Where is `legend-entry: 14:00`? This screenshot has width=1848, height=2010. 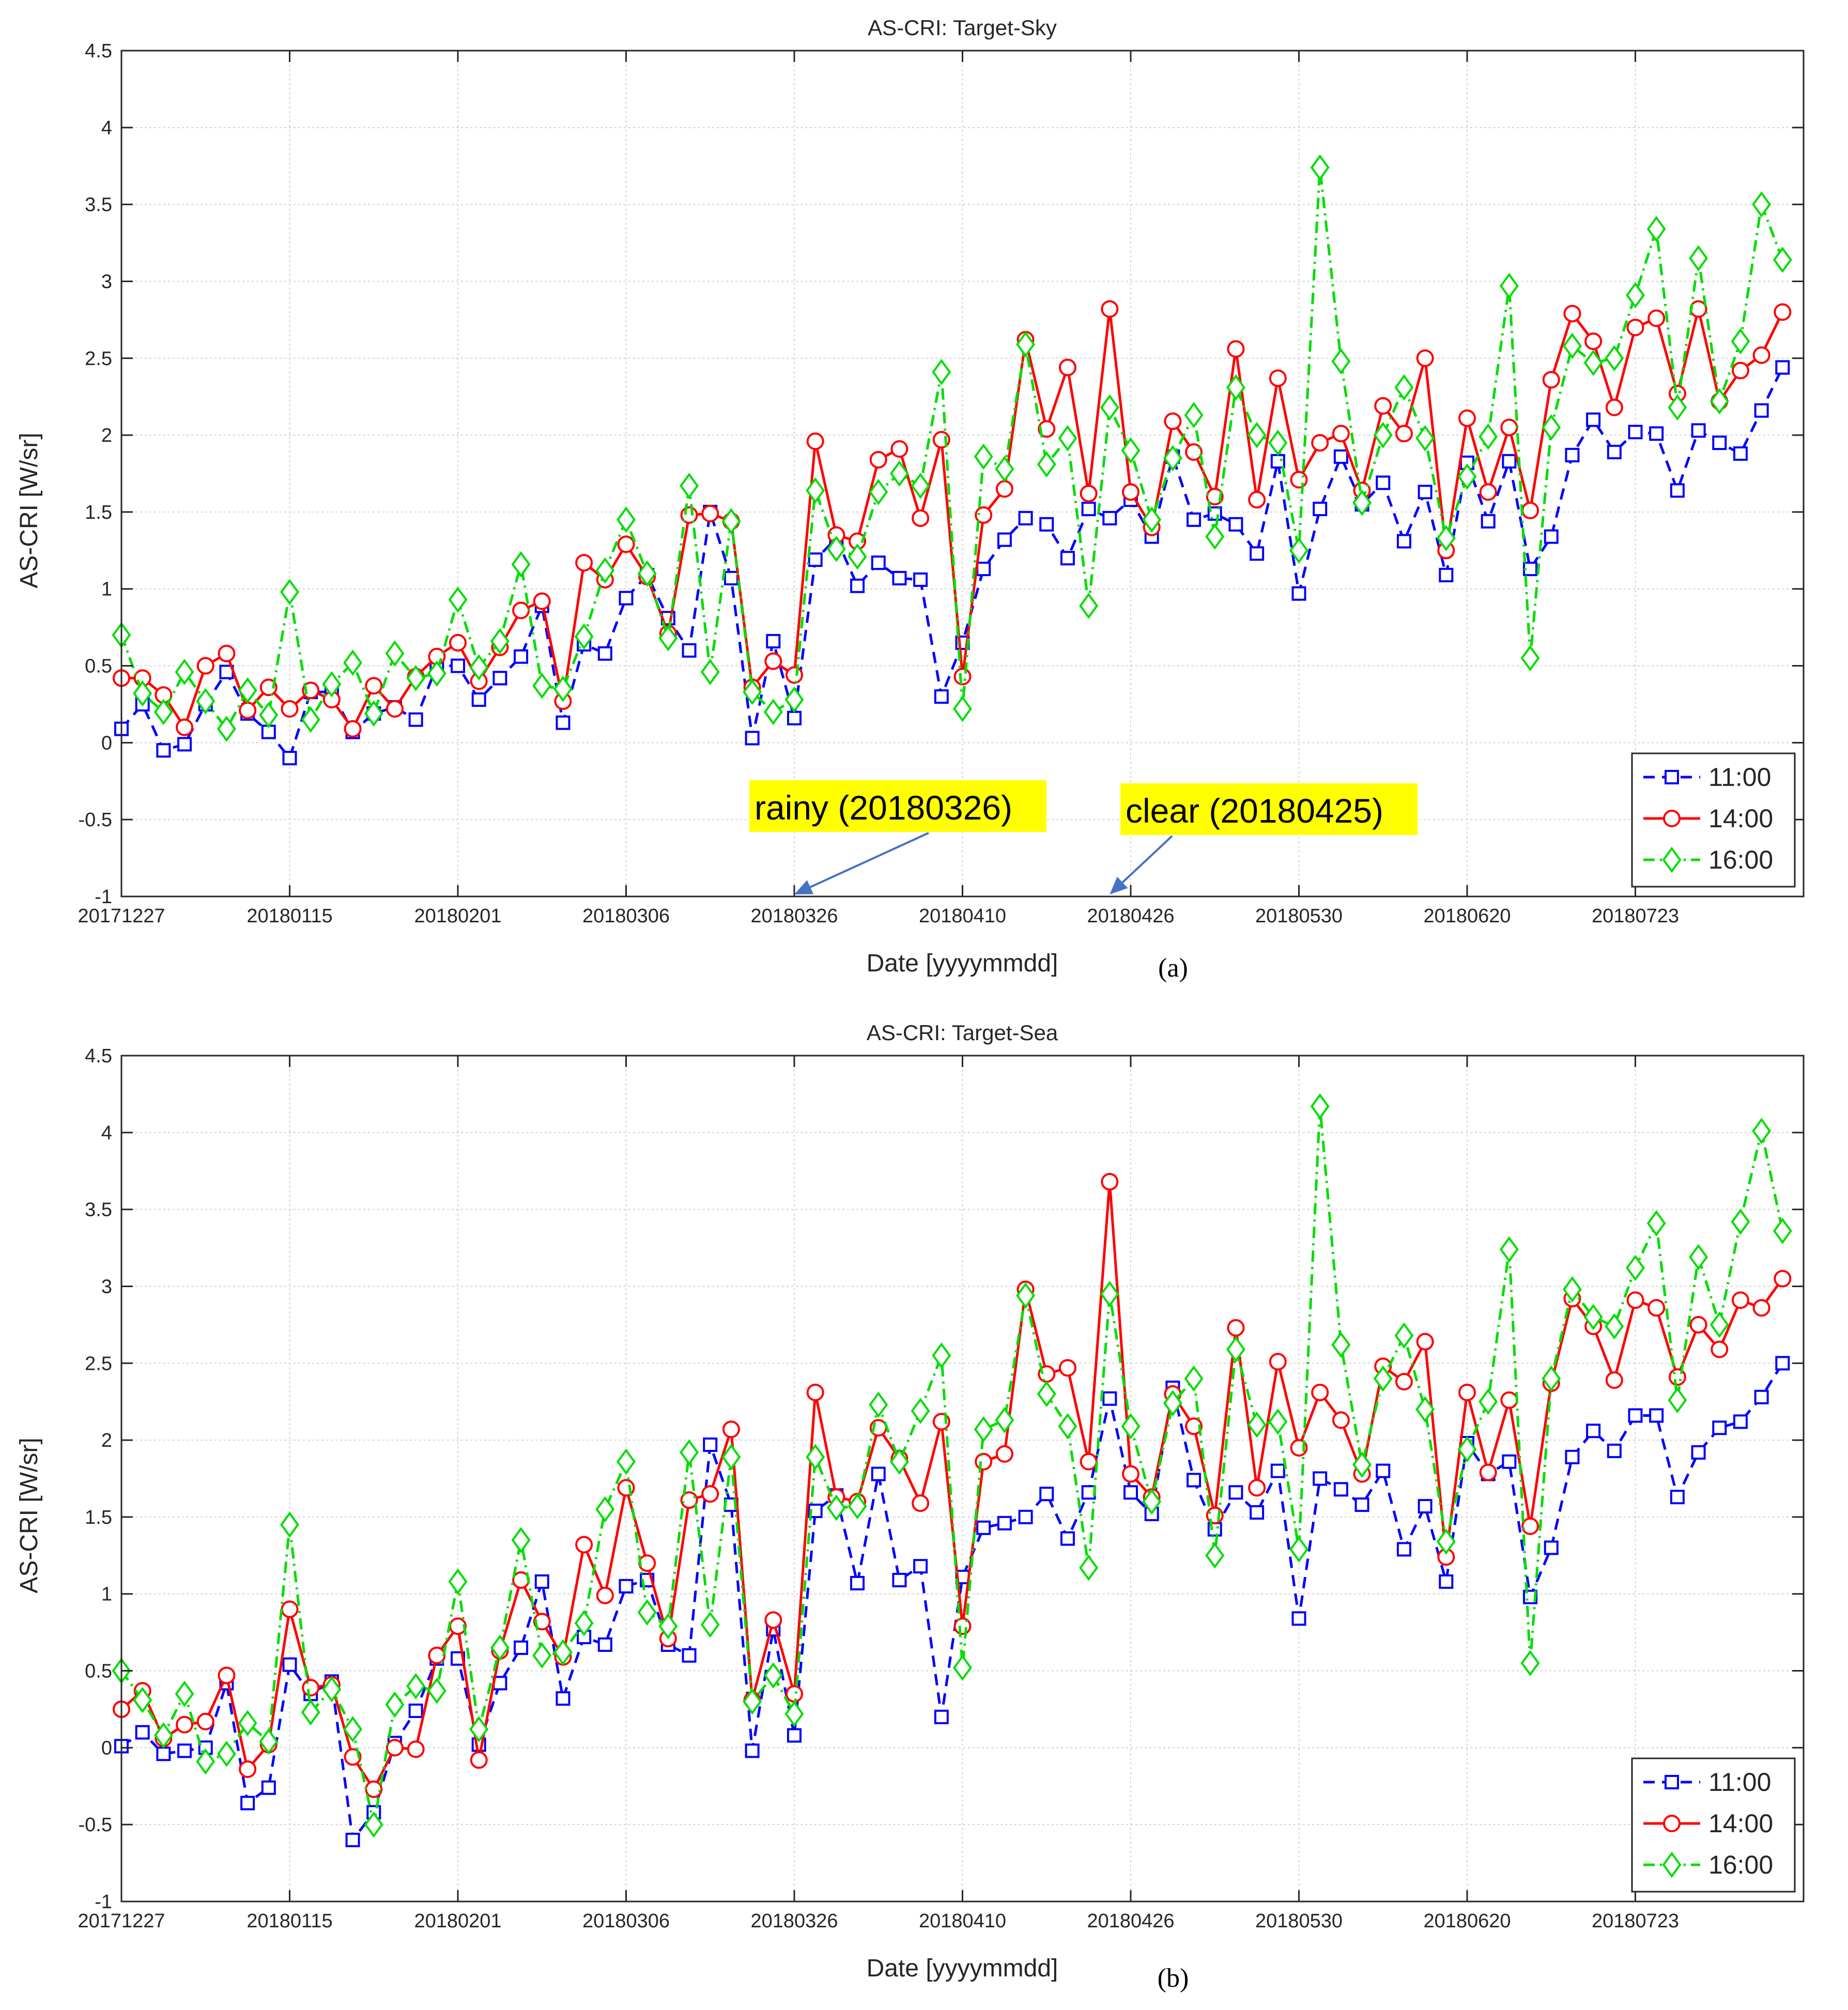 legend-entry: 14:00 is located at coordinates (1740, 1823).